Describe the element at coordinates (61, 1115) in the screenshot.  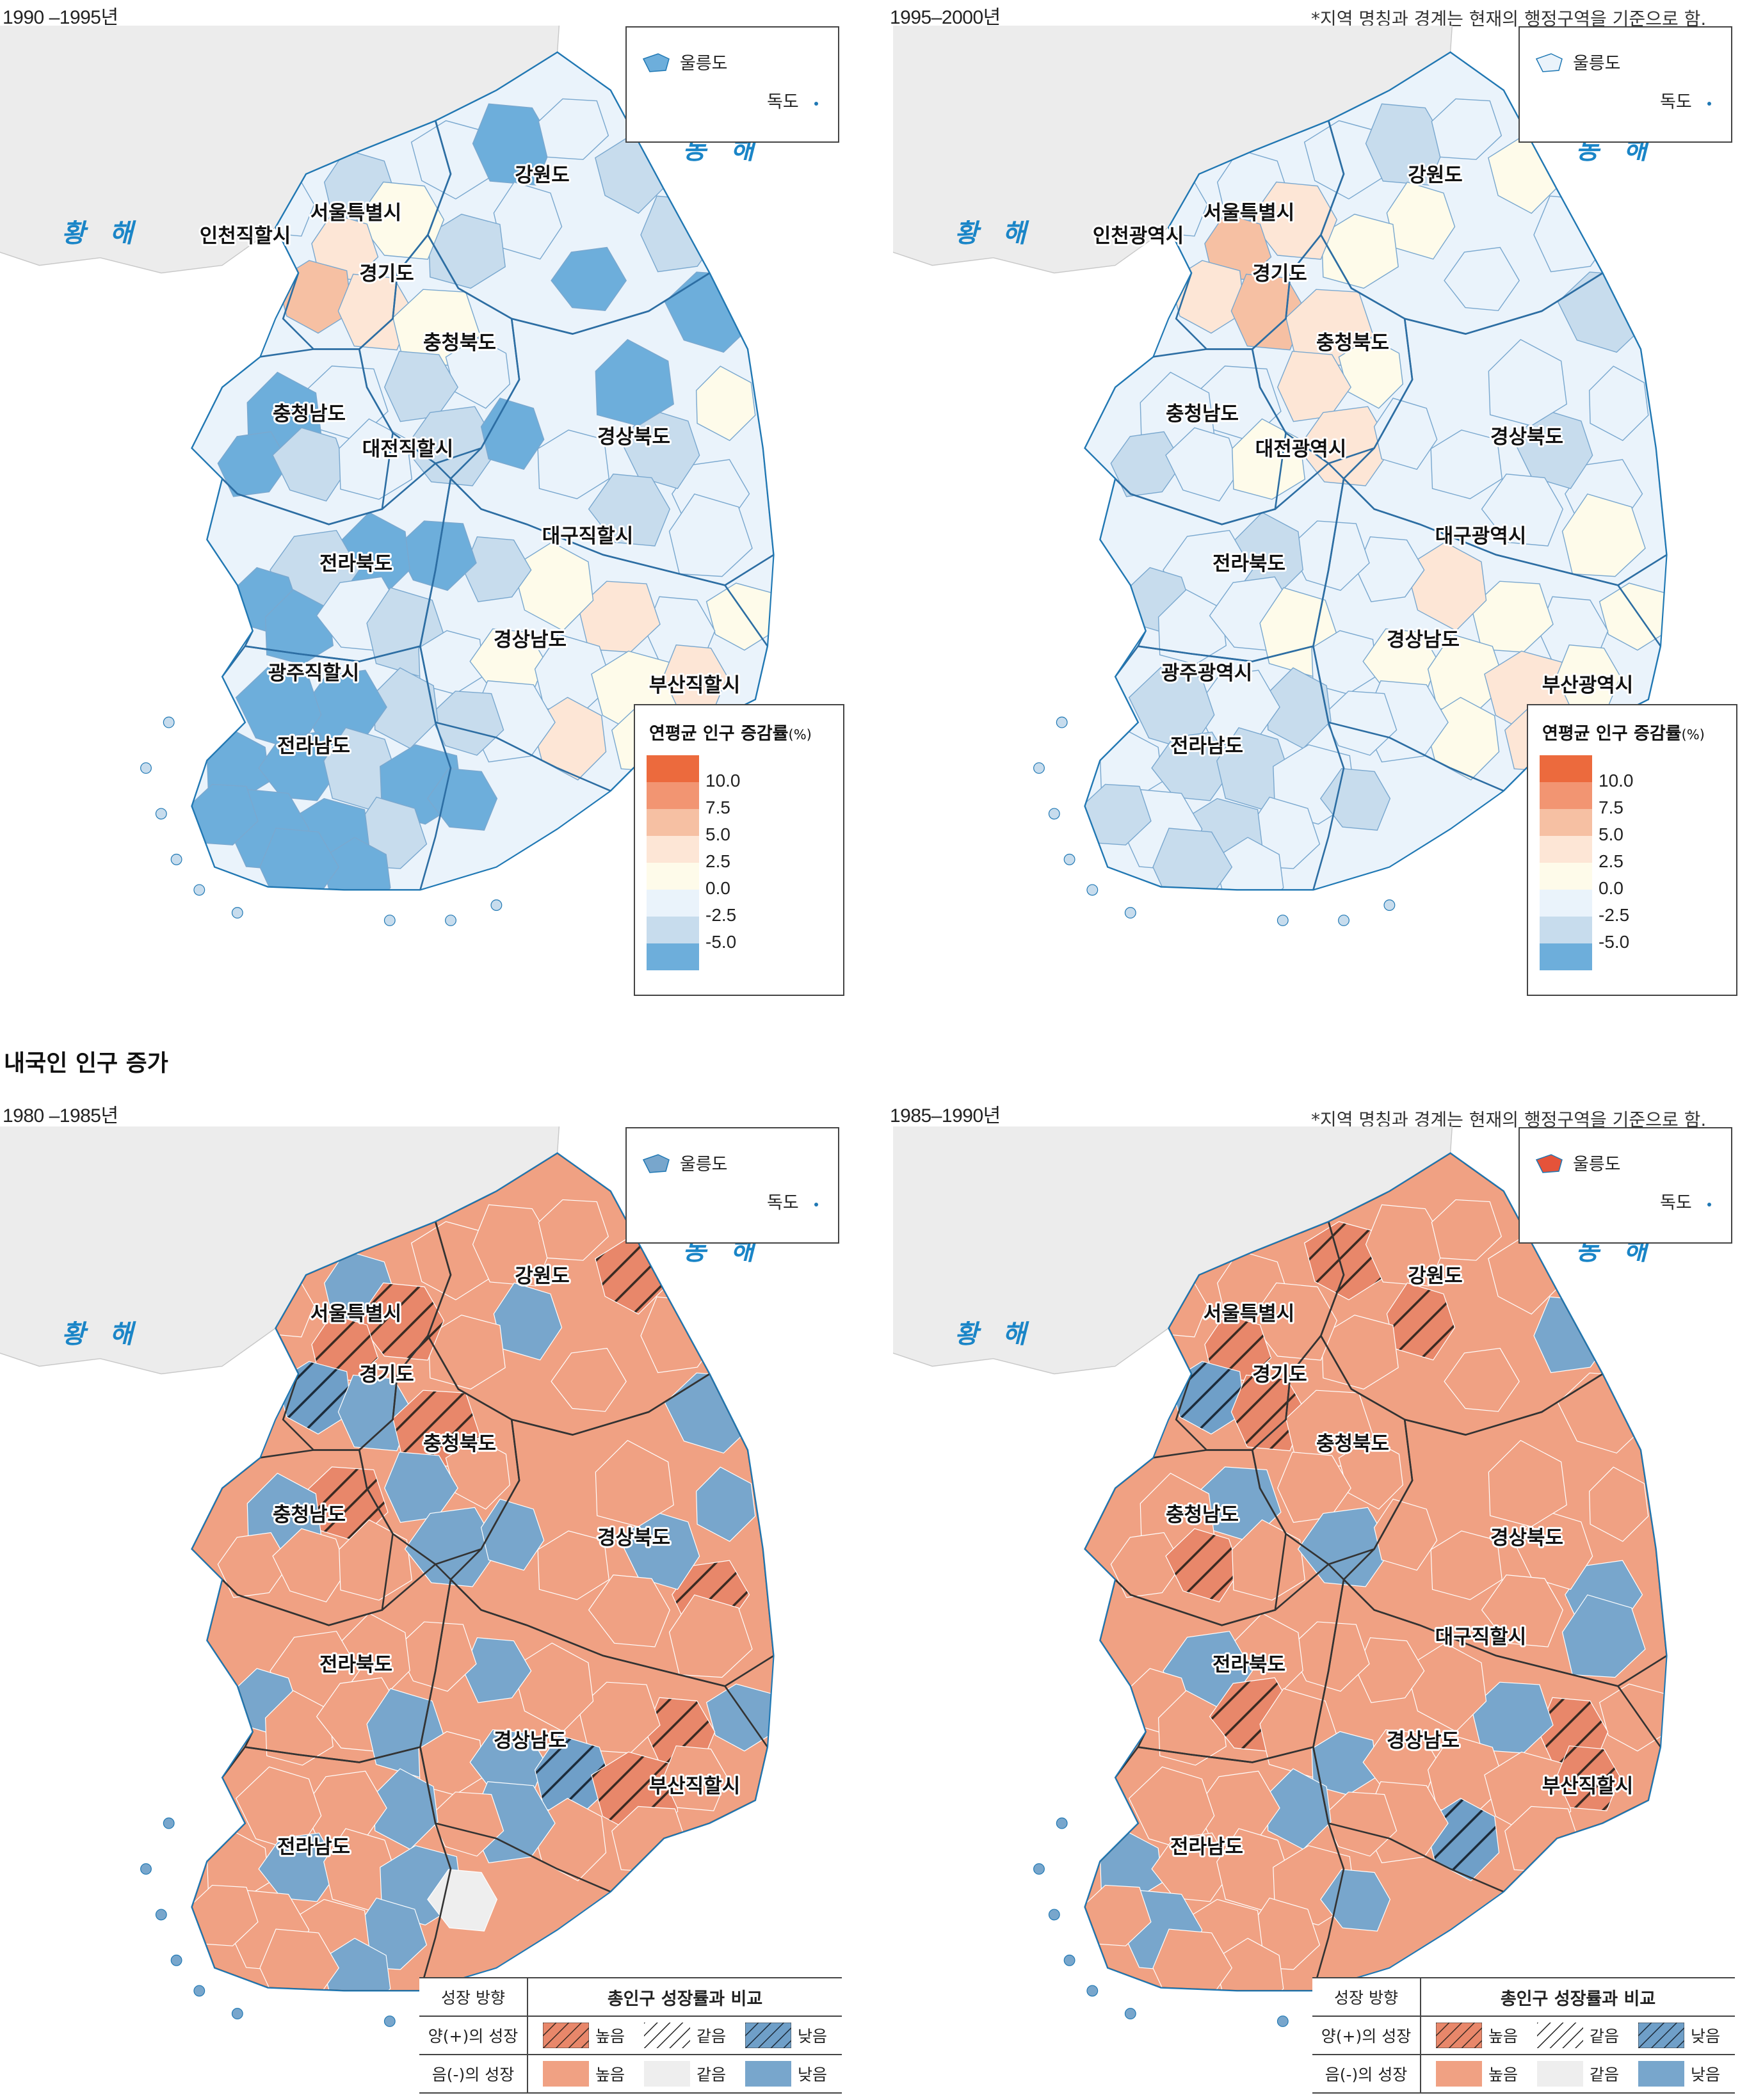
I see `map-period-title: 1980 –1985년` at that location.